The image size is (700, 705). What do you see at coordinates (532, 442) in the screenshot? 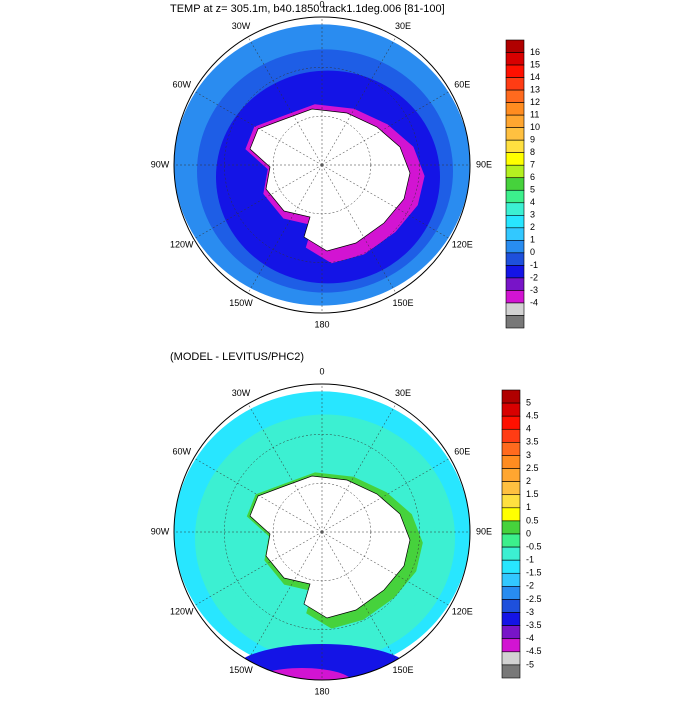
I see `colorbar-label: 3.5` at bounding box center [532, 442].